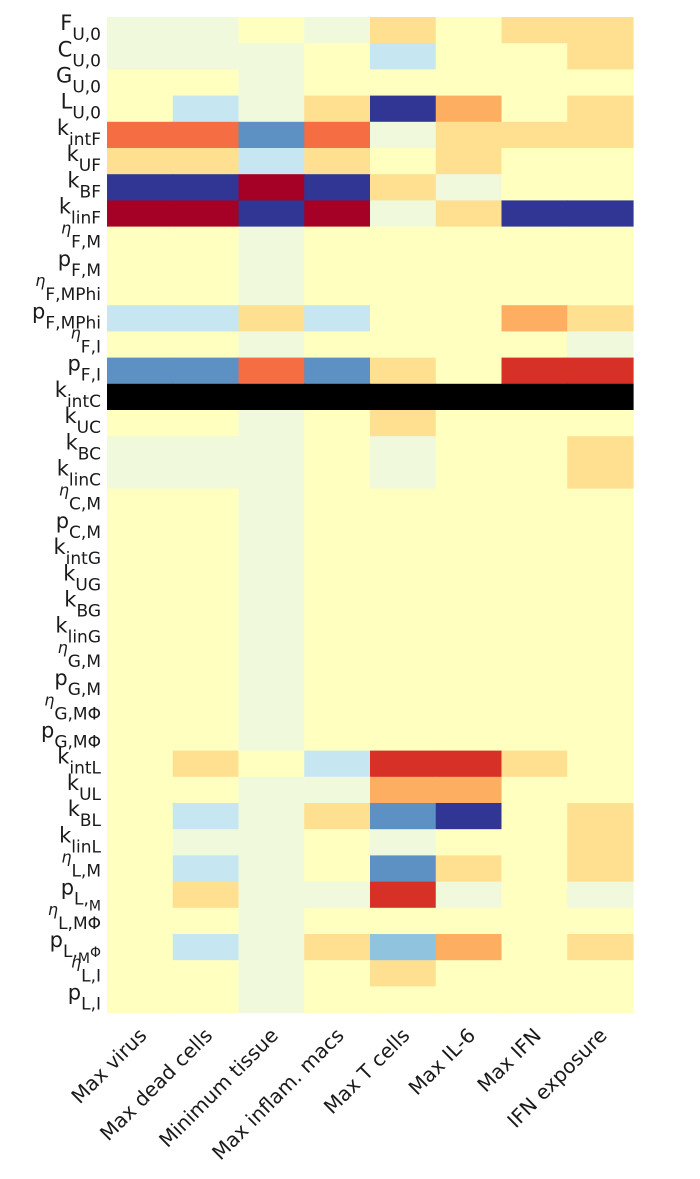  I want to click on row-label: kUC, so click(83, 421).